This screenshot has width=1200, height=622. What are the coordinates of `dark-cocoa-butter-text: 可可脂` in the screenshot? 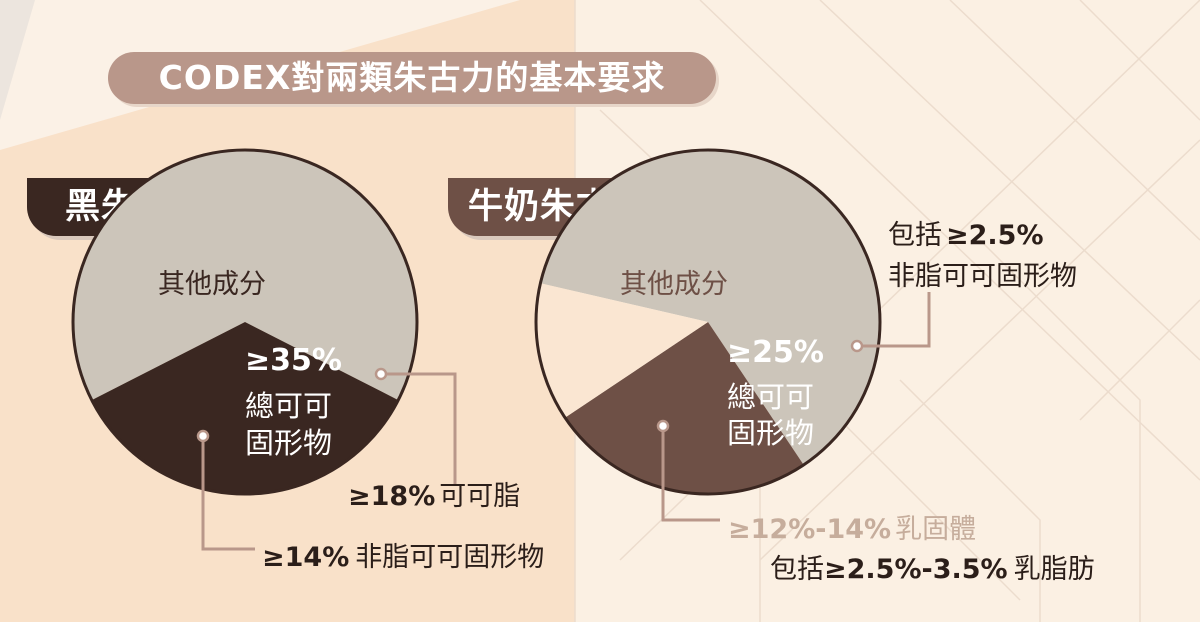 It's located at (480, 496).